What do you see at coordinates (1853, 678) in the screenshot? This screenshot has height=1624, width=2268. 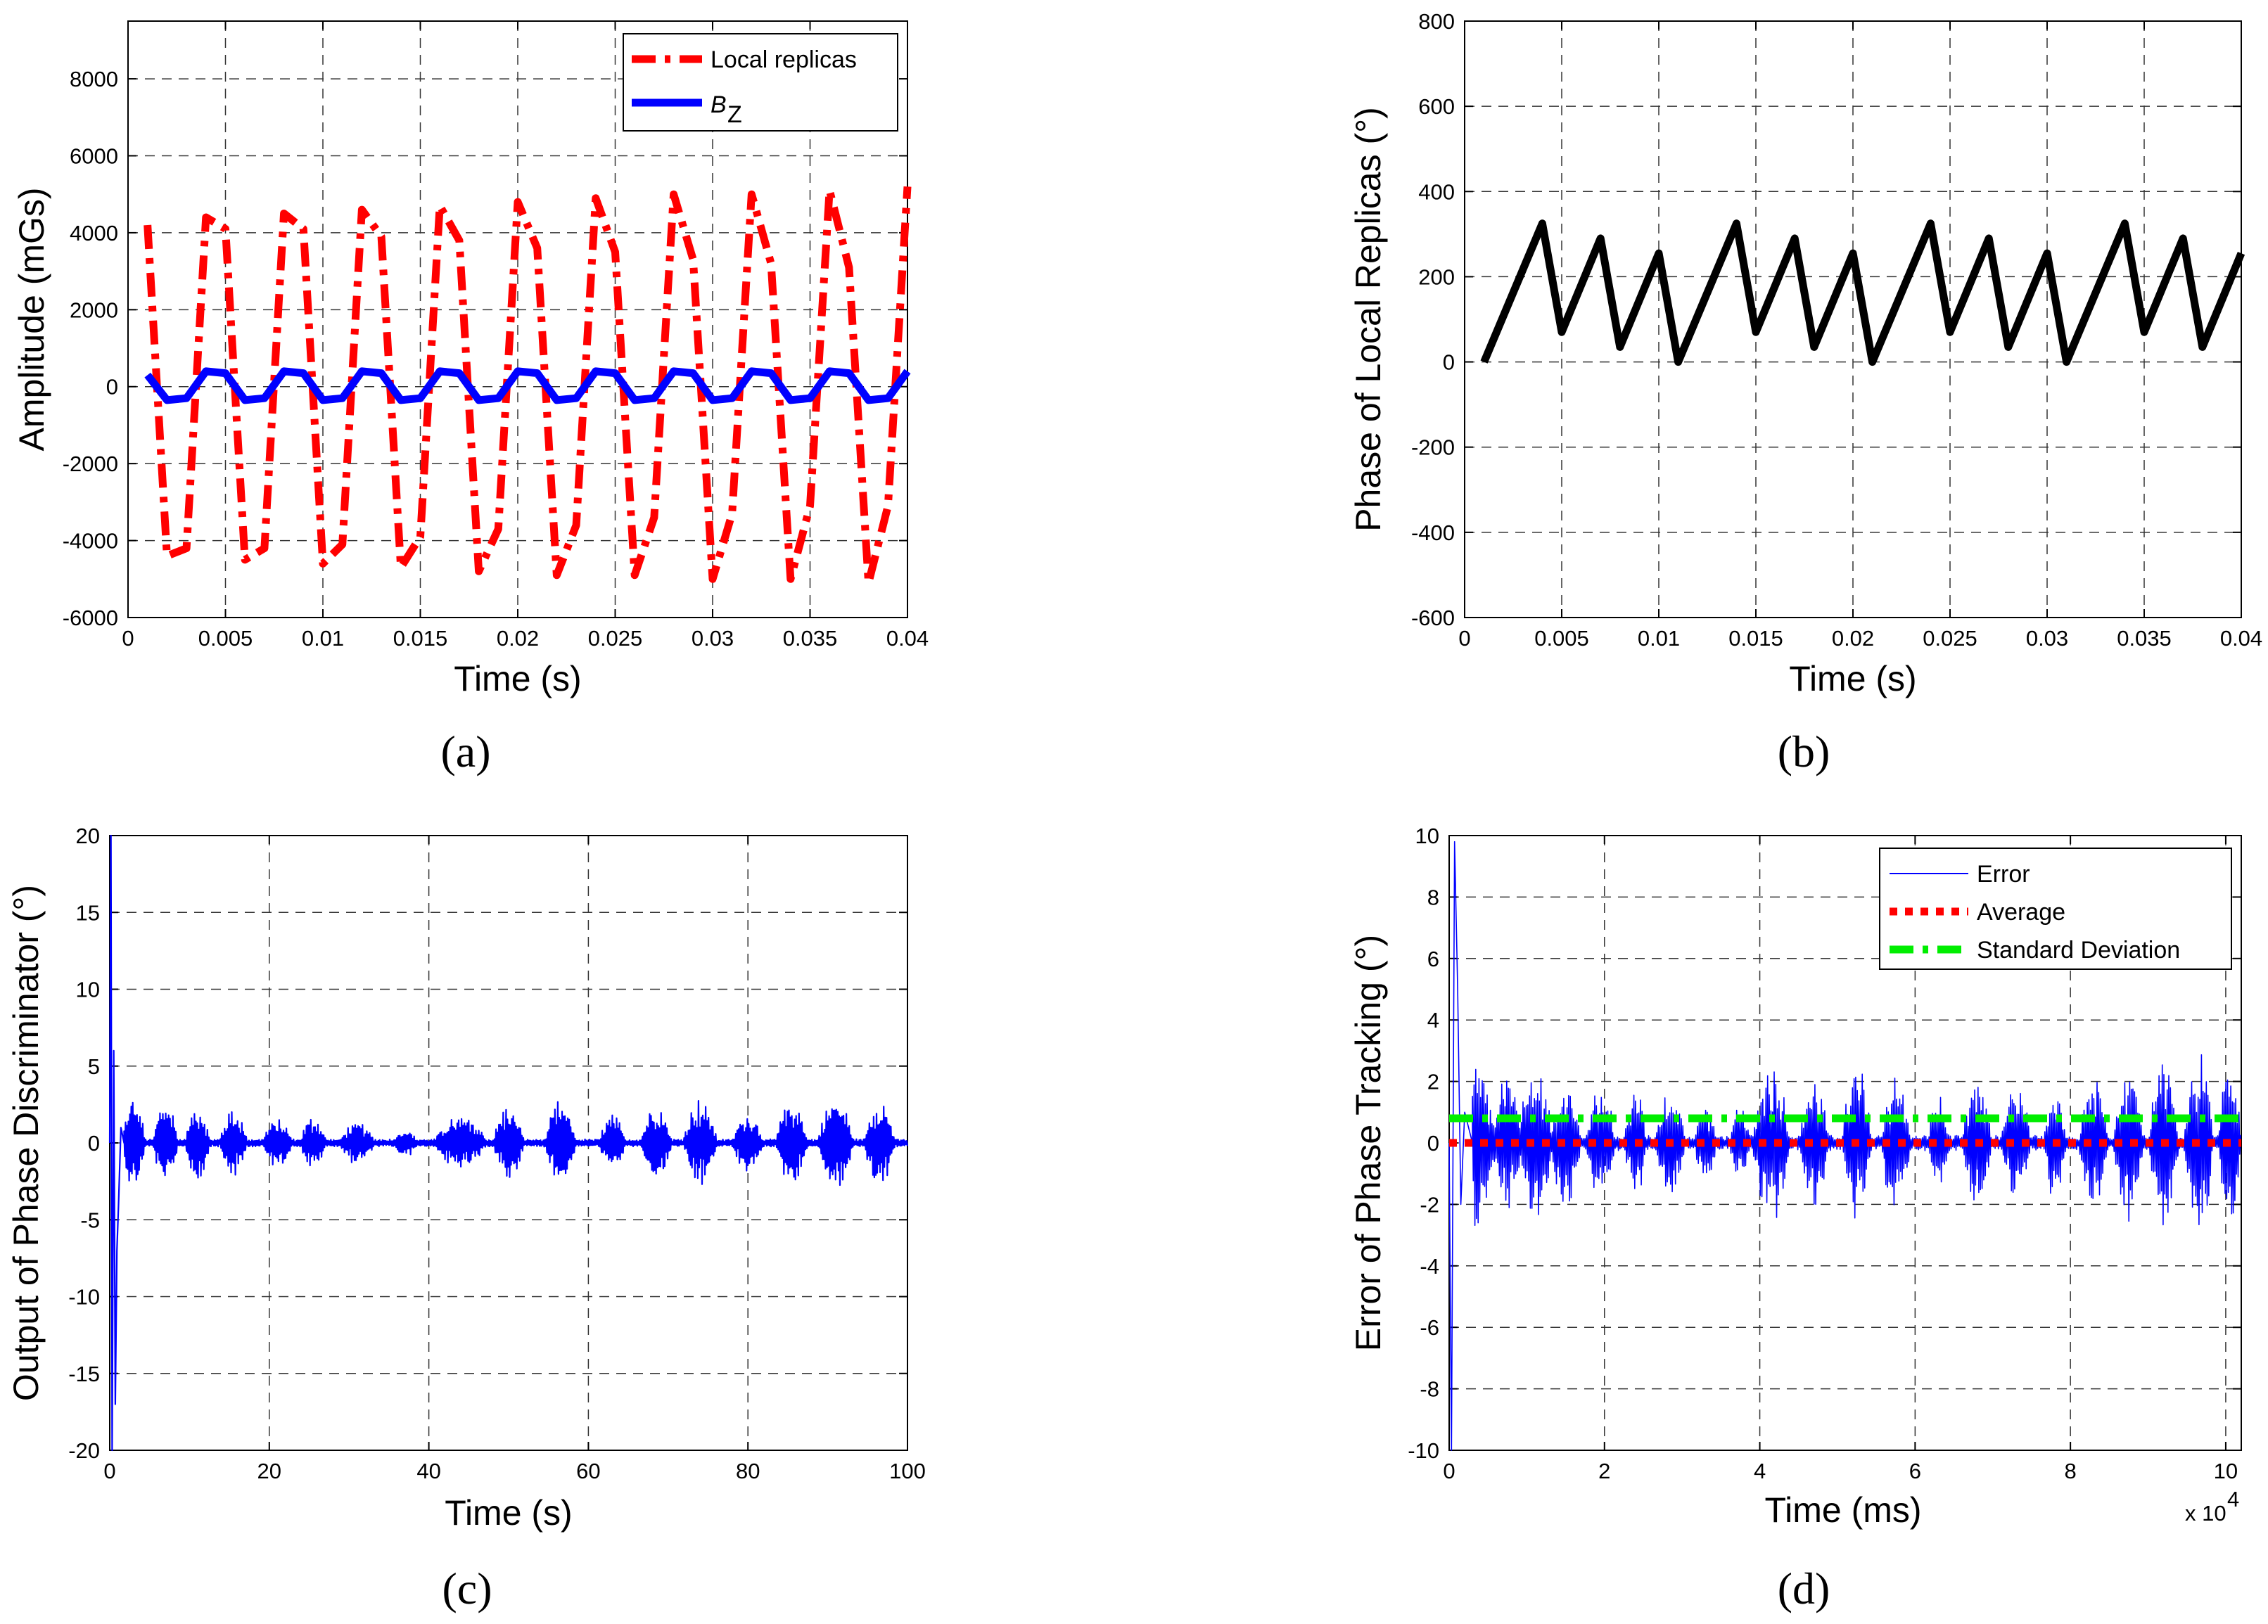 I see `panel-b-xlabel: Time (s)` at bounding box center [1853, 678].